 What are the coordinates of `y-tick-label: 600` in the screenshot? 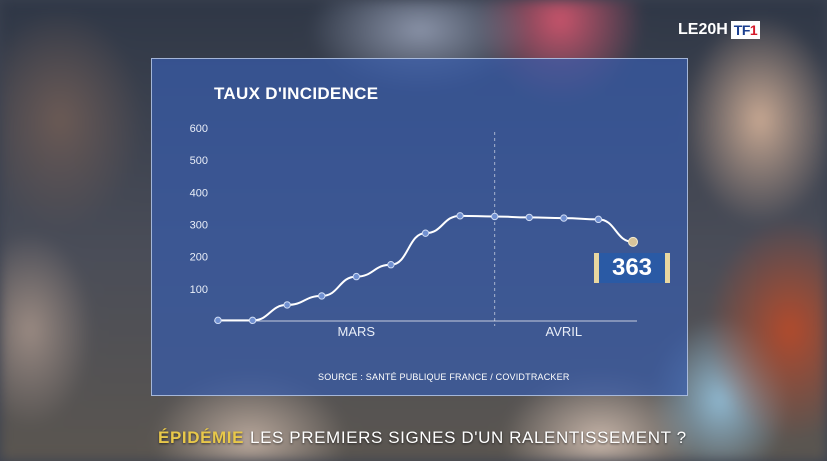 It's located at (199, 129).